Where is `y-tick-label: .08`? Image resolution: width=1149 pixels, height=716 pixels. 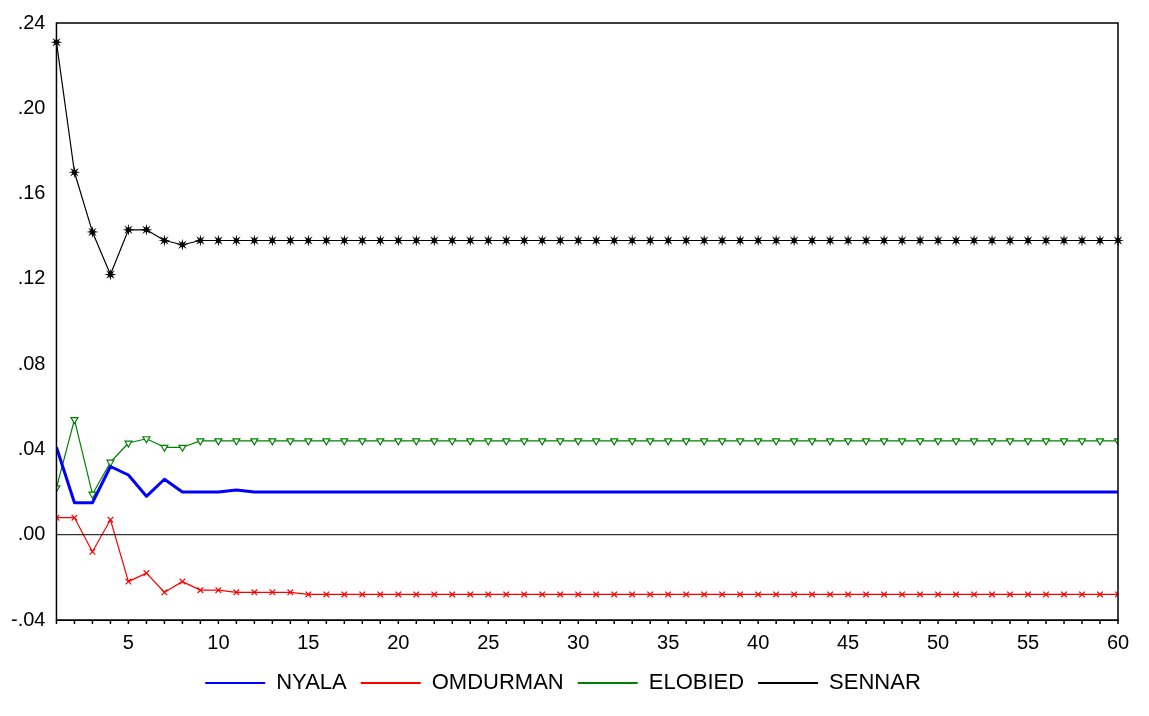
y-tick-label: .08 is located at coordinates (31, 362).